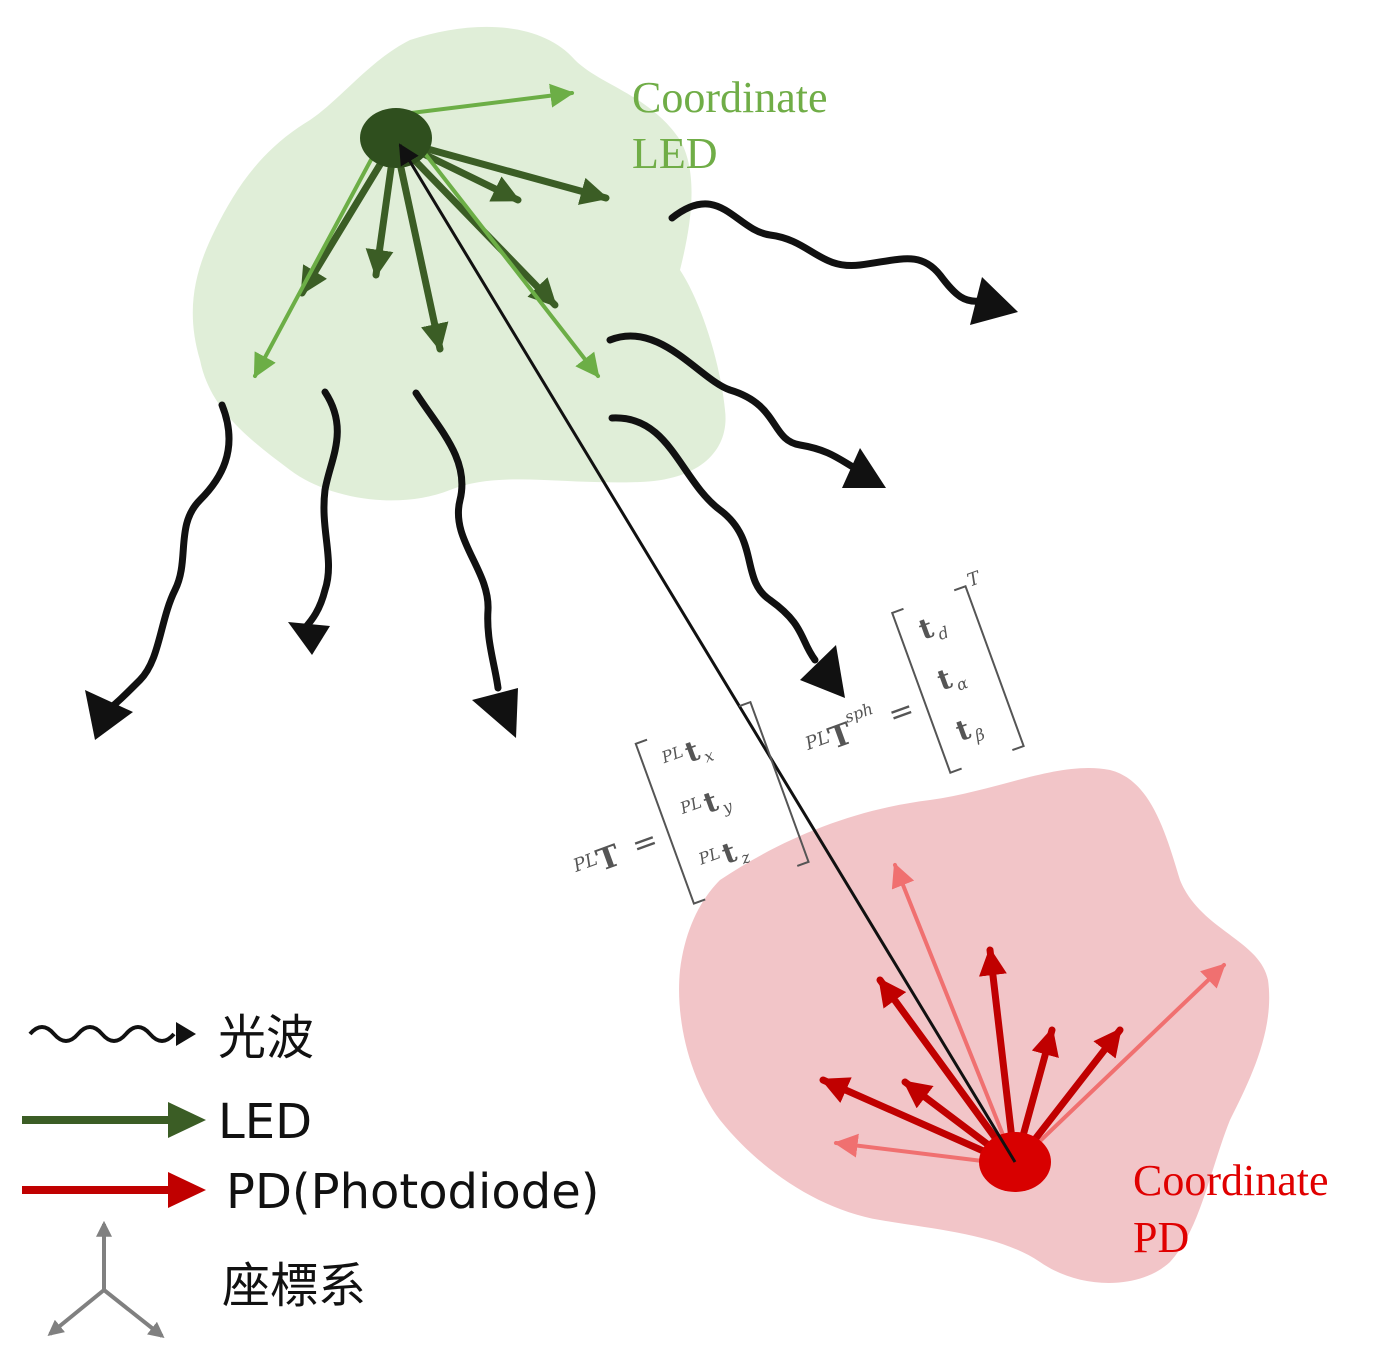  What do you see at coordinates (294, 1286) in the screenshot?
I see `legend-label: 座標系` at bounding box center [294, 1286].